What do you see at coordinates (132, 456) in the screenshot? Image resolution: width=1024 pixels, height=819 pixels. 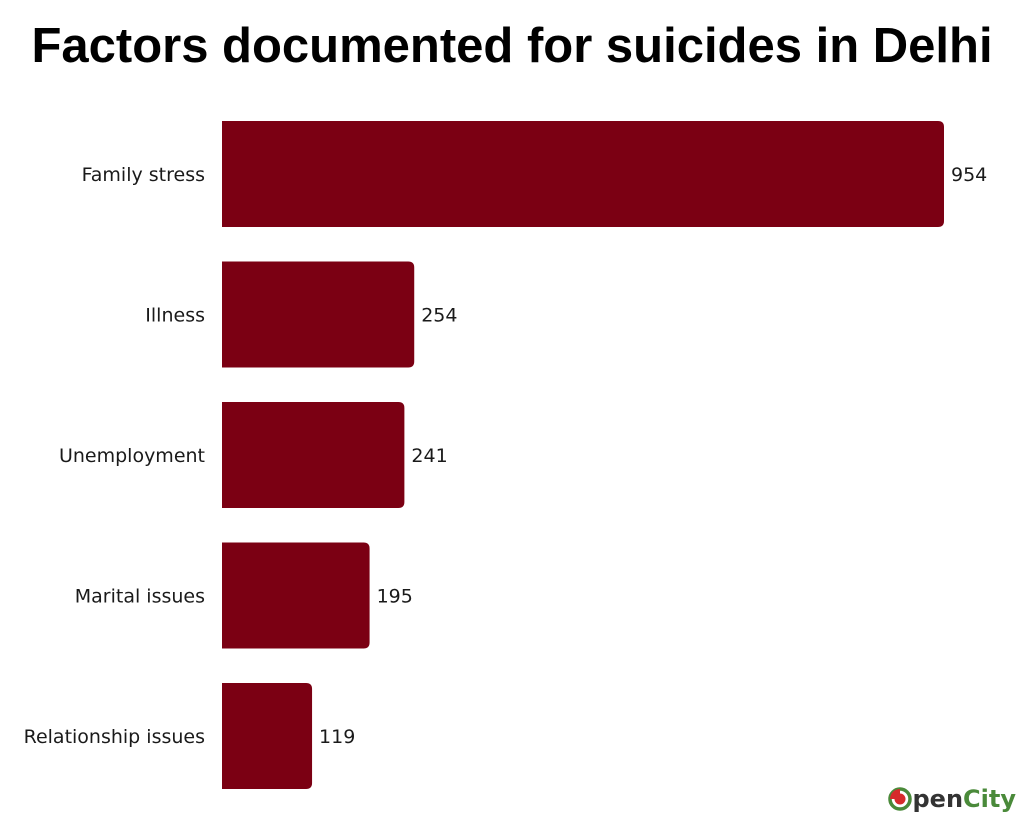 I see `category-label: Unemployment` at bounding box center [132, 456].